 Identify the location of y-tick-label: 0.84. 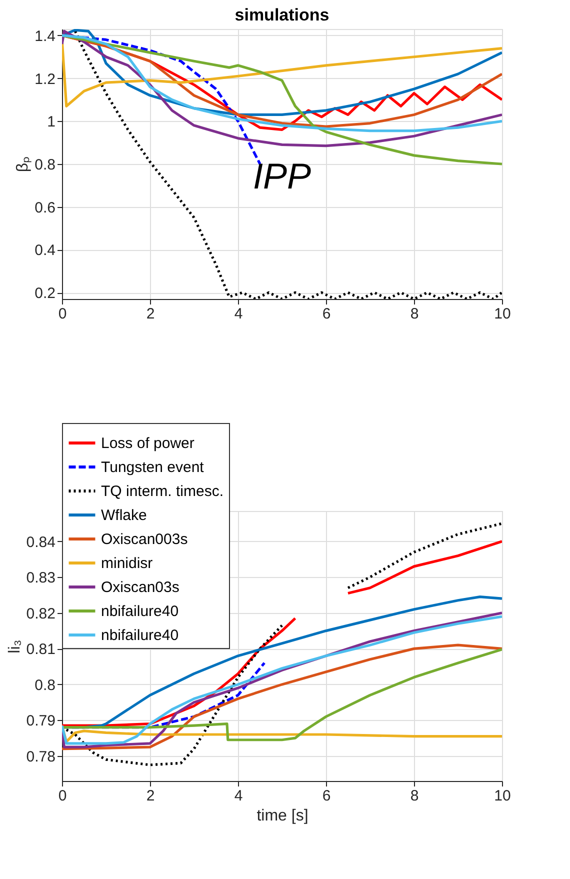
(41, 542).